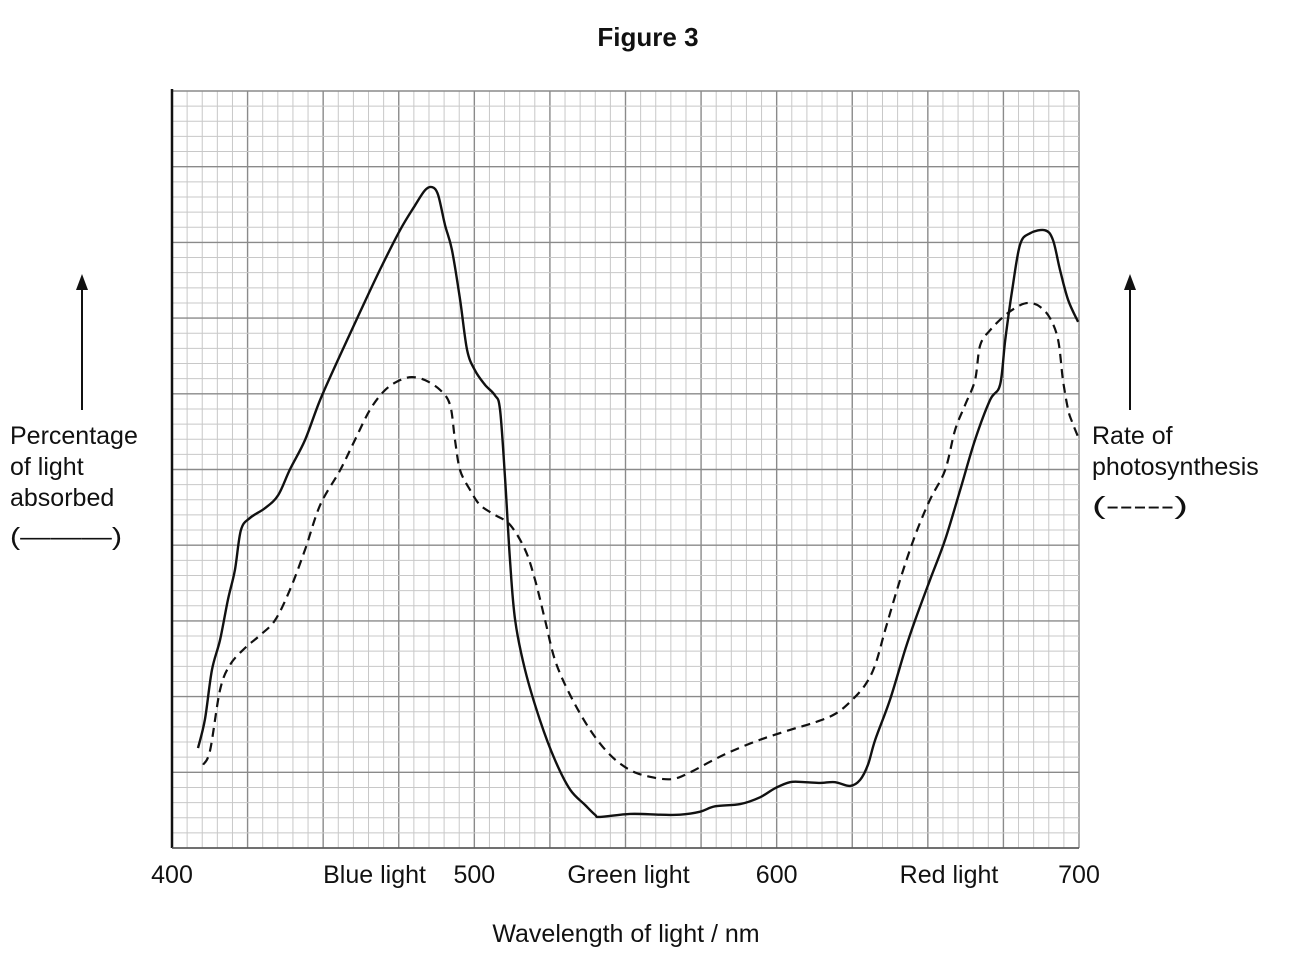  What do you see at coordinates (47, 467) in the screenshot?
I see `left-label-line-2: of light` at bounding box center [47, 467].